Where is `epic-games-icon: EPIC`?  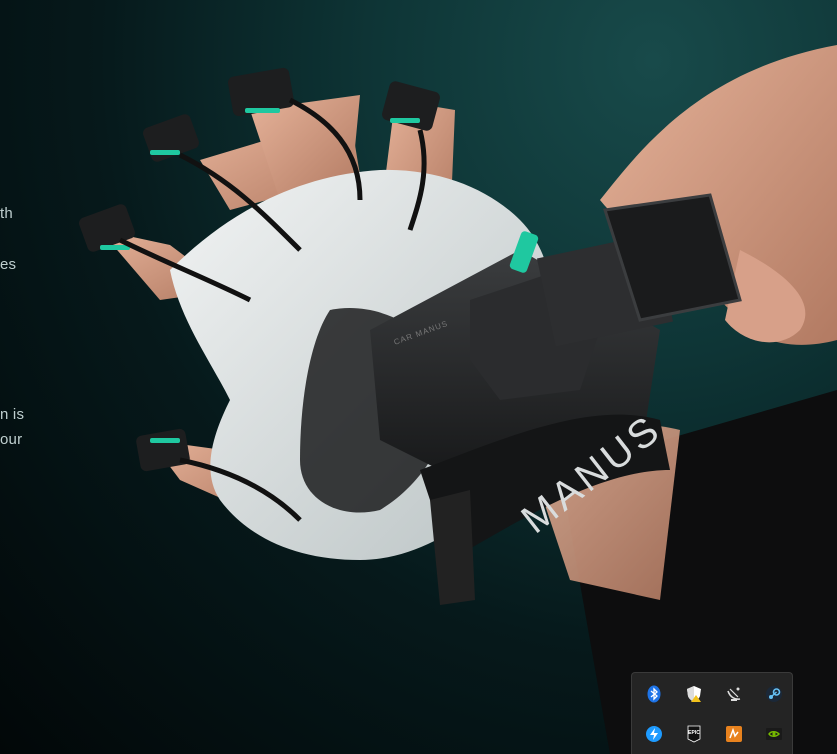
epic-games-icon: EPIC is located at coordinates (694, 734).